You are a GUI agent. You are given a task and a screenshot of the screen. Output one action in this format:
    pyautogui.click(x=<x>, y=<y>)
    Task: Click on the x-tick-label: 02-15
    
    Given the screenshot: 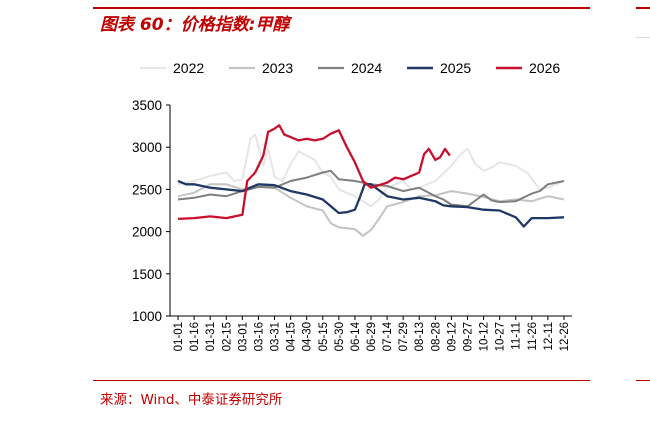 What is the action you would take?
    pyautogui.click(x=227, y=336)
    